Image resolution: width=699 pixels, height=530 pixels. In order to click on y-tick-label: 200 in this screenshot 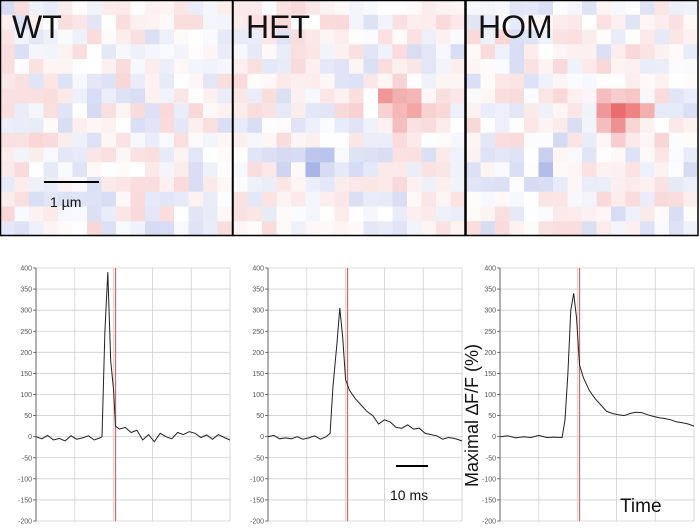, I will do `click(258, 353)`.